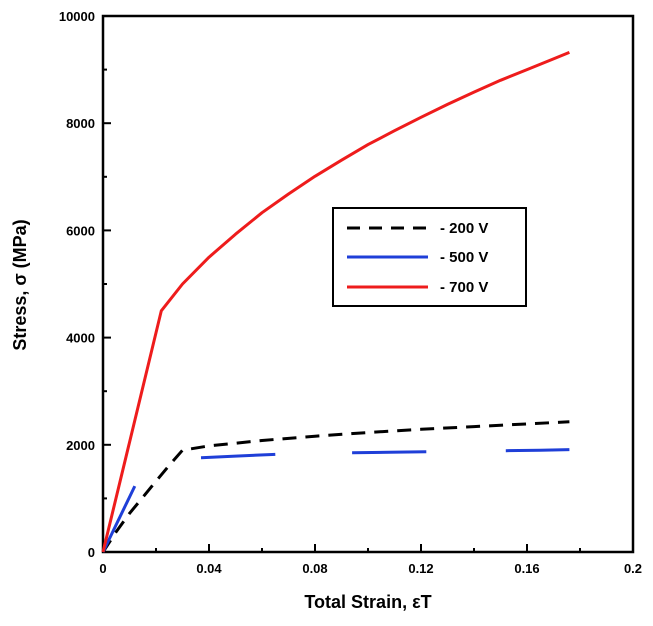  I want to click on y-tick-label: 0, so click(91, 552).